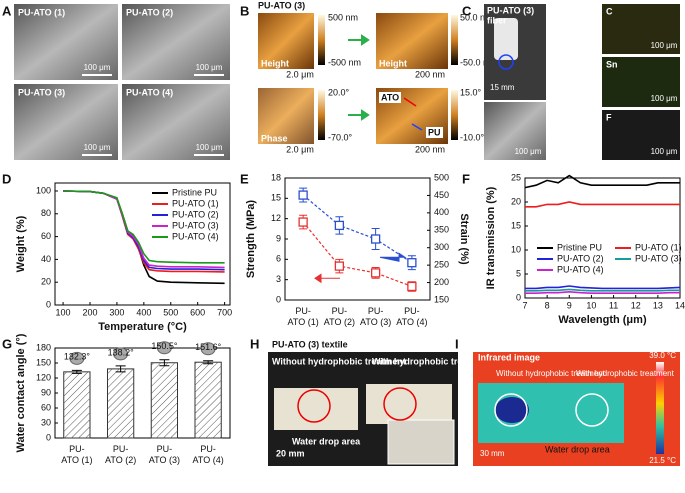  What do you see at coordinates (286, 41) in the screenshot?
I see `afm-image` at bounding box center [286, 41].